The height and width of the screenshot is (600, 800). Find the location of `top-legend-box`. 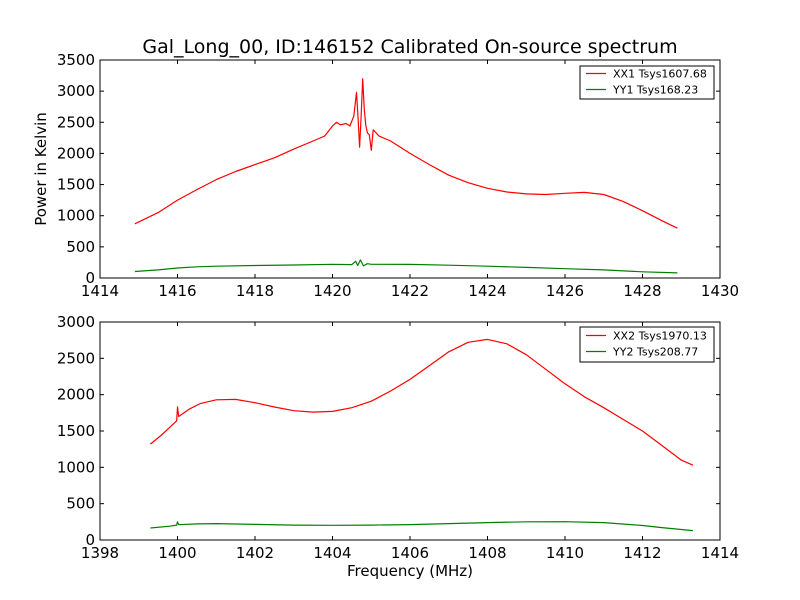

top-legend-box is located at coordinates (647, 82).